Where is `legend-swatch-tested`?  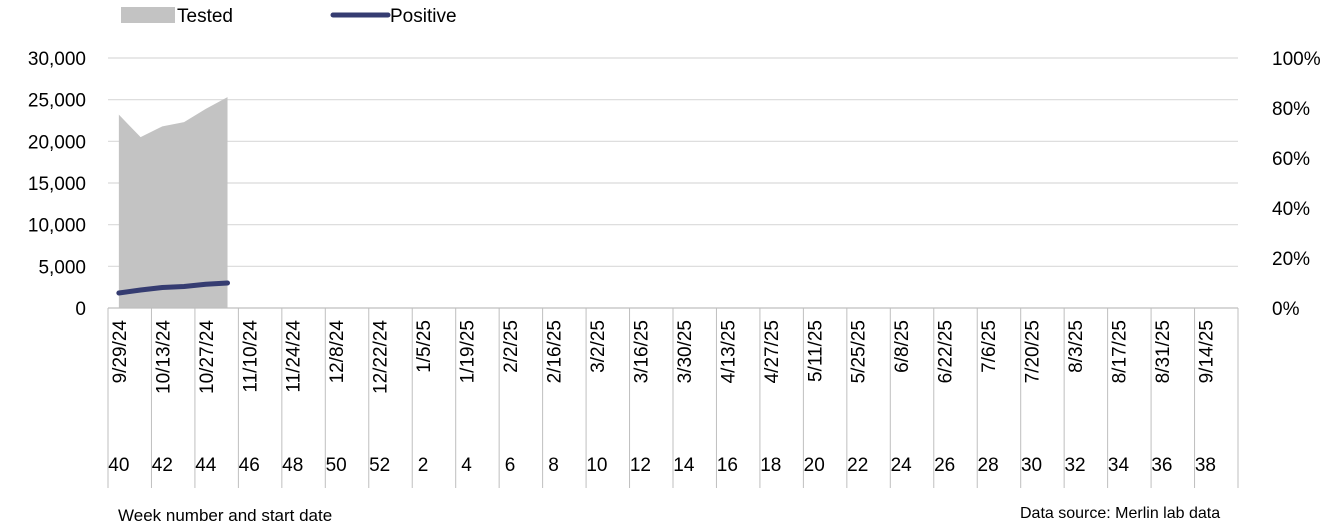 legend-swatch-tested is located at coordinates (148, 15).